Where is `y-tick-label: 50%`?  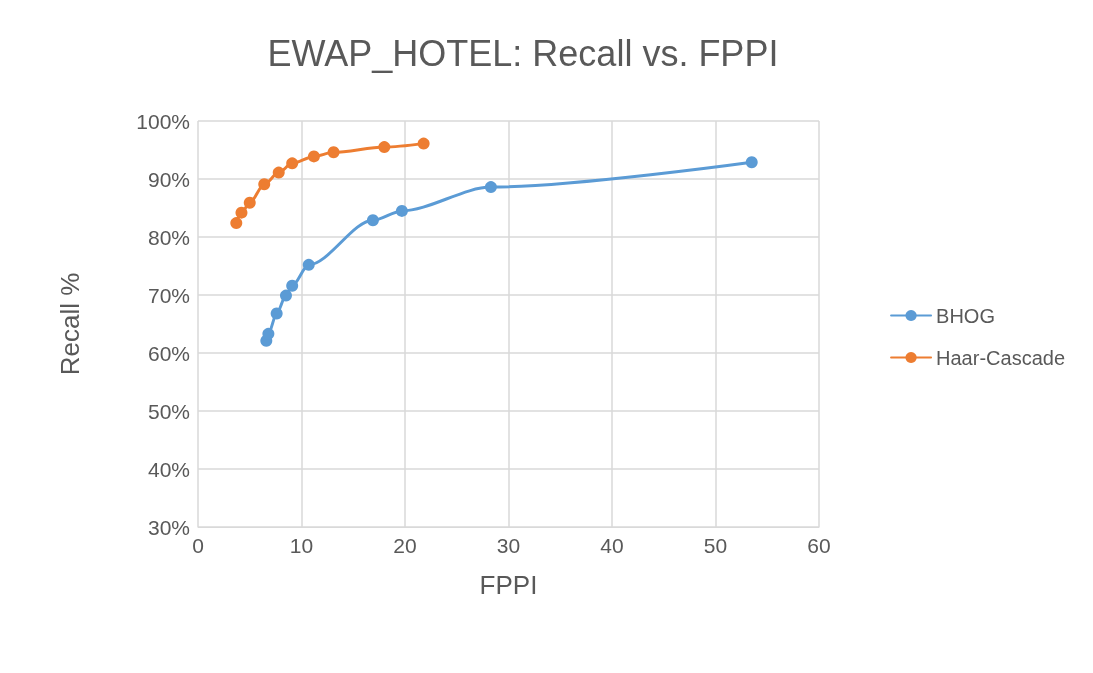 y-tick-label: 50% is located at coordinates (168, 411).